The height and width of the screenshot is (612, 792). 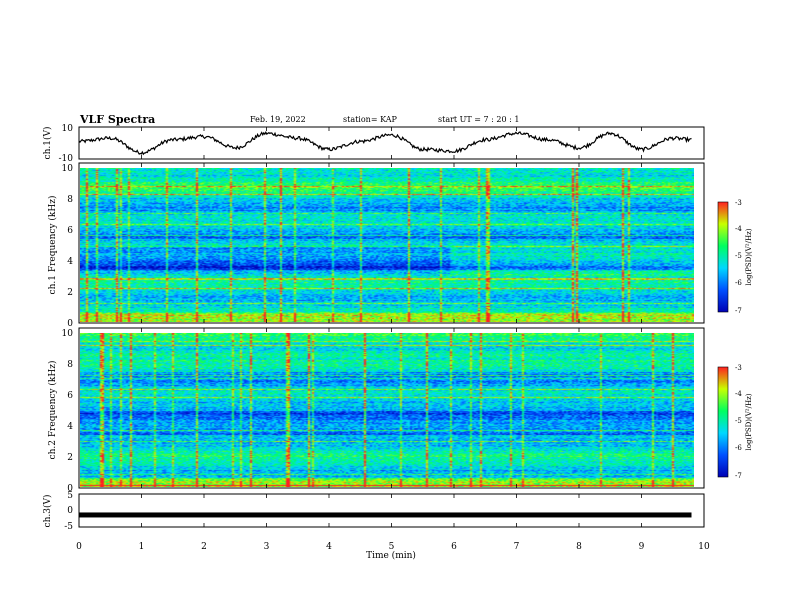 I want to click on ch1-waveform-panel: 10 -10 ch.1(V), so click(x=373, y=144).